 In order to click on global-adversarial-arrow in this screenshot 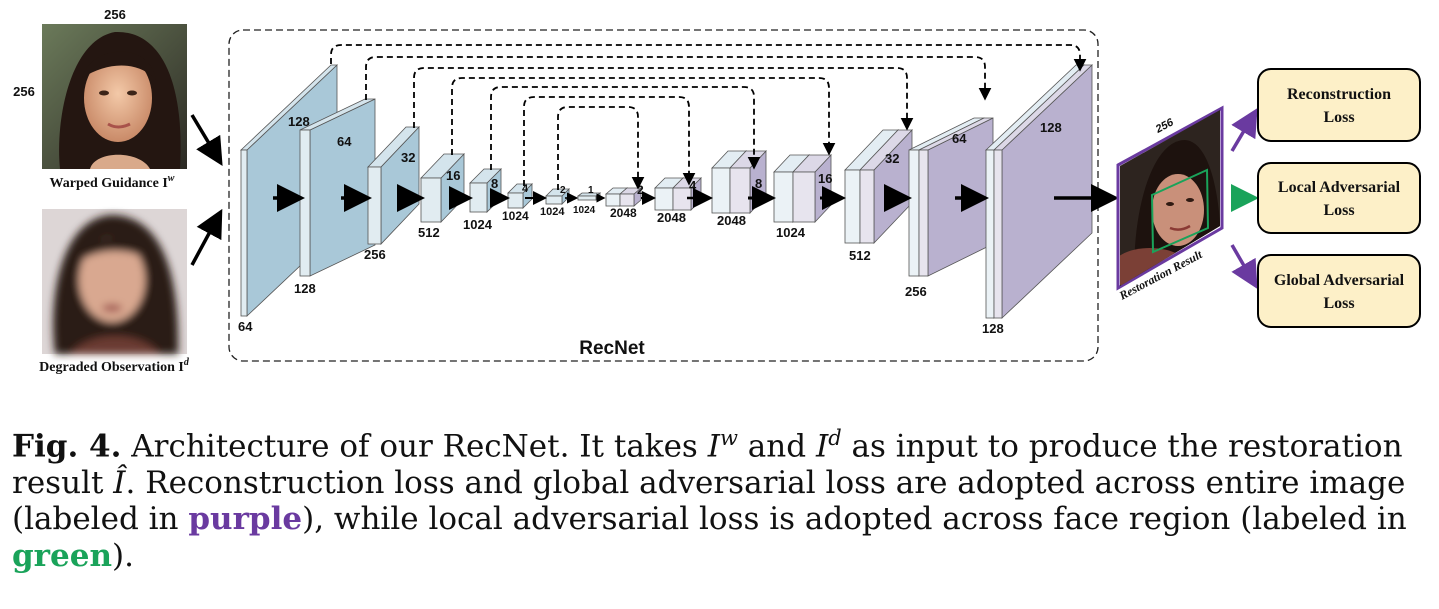, I will do `click(1244, 267)`.